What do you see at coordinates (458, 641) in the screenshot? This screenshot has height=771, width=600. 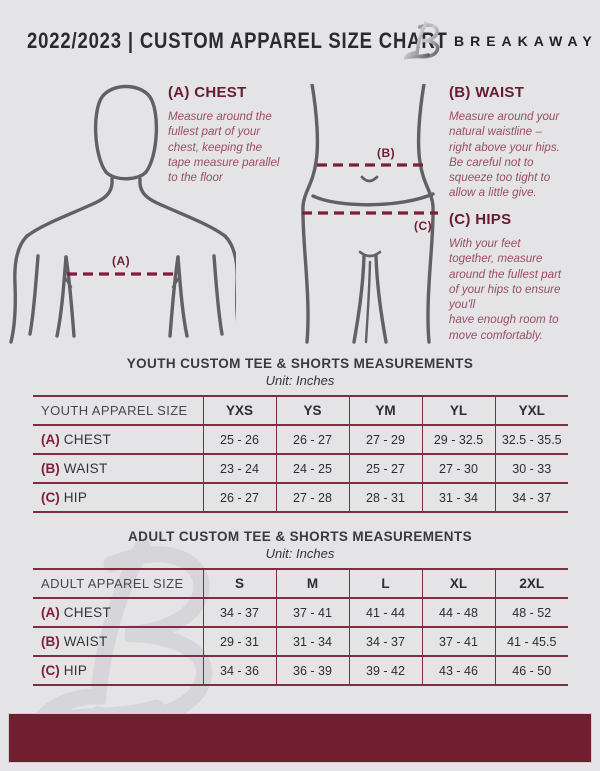 I see `measurement-value-cell: 37 - 41` at bounding box center [458, 641].